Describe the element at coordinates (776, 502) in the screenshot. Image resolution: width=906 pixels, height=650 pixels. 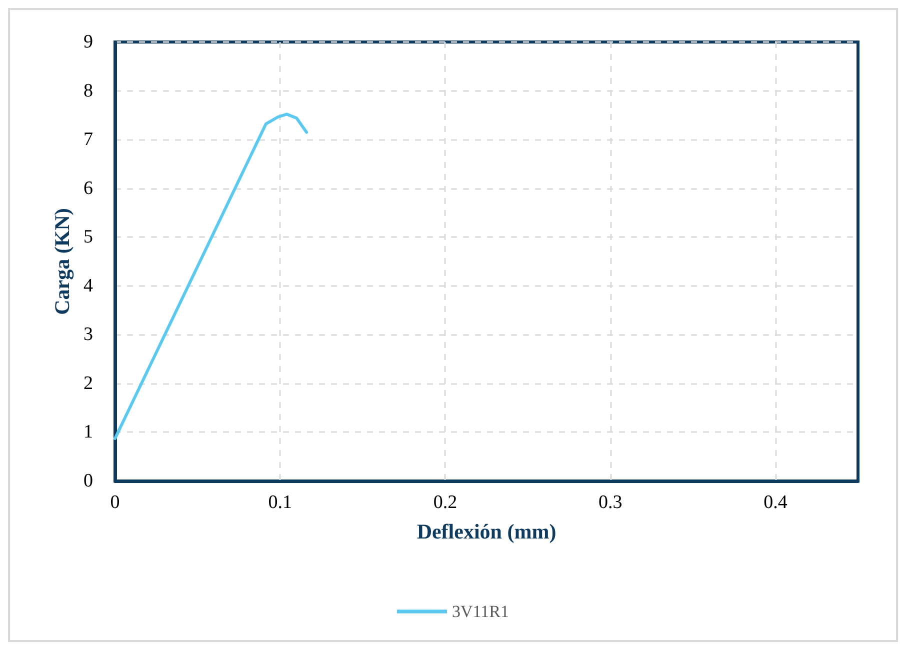
I see `x-tick-label: 0.4` at that location.